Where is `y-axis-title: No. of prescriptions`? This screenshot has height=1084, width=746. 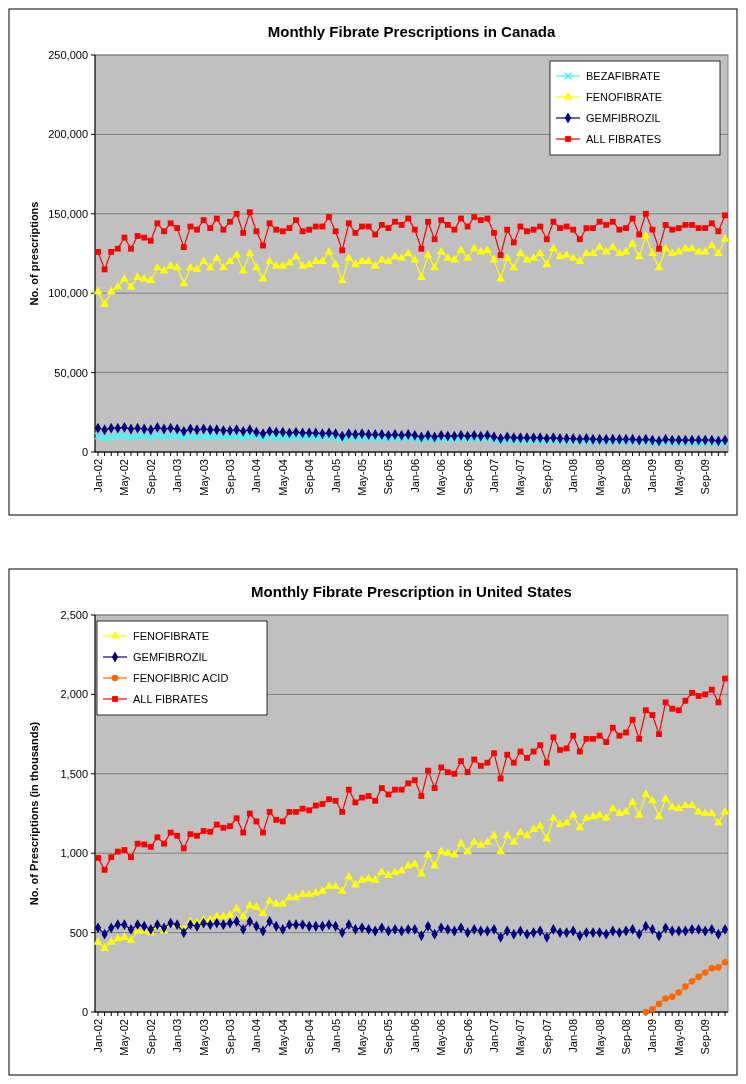
y-axis-title: No. of prescriptions is located at coordinates (34, 253).